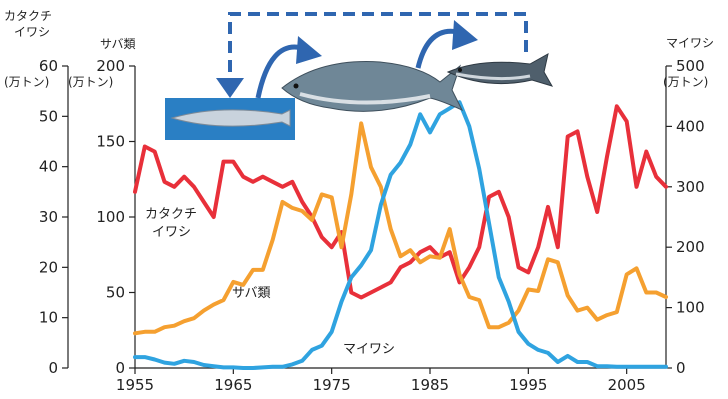 This screenshot has height=399, width=728. I want to click on ticks-saba: 0 50 100 150 200, so click(115, 217).